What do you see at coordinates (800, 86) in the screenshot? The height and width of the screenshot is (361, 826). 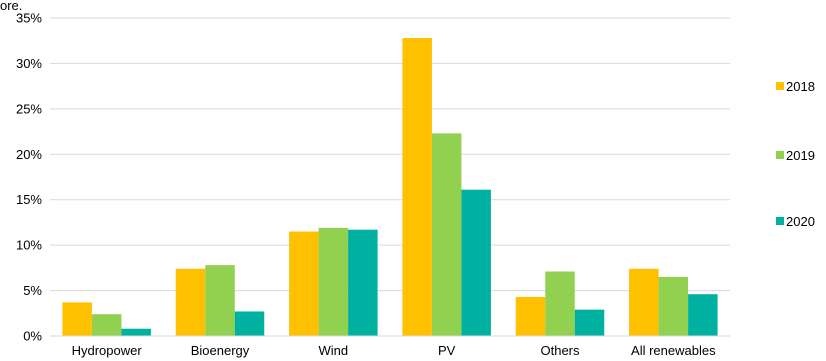 I see `legend-label: 2018` at bounding box center [800, 86].